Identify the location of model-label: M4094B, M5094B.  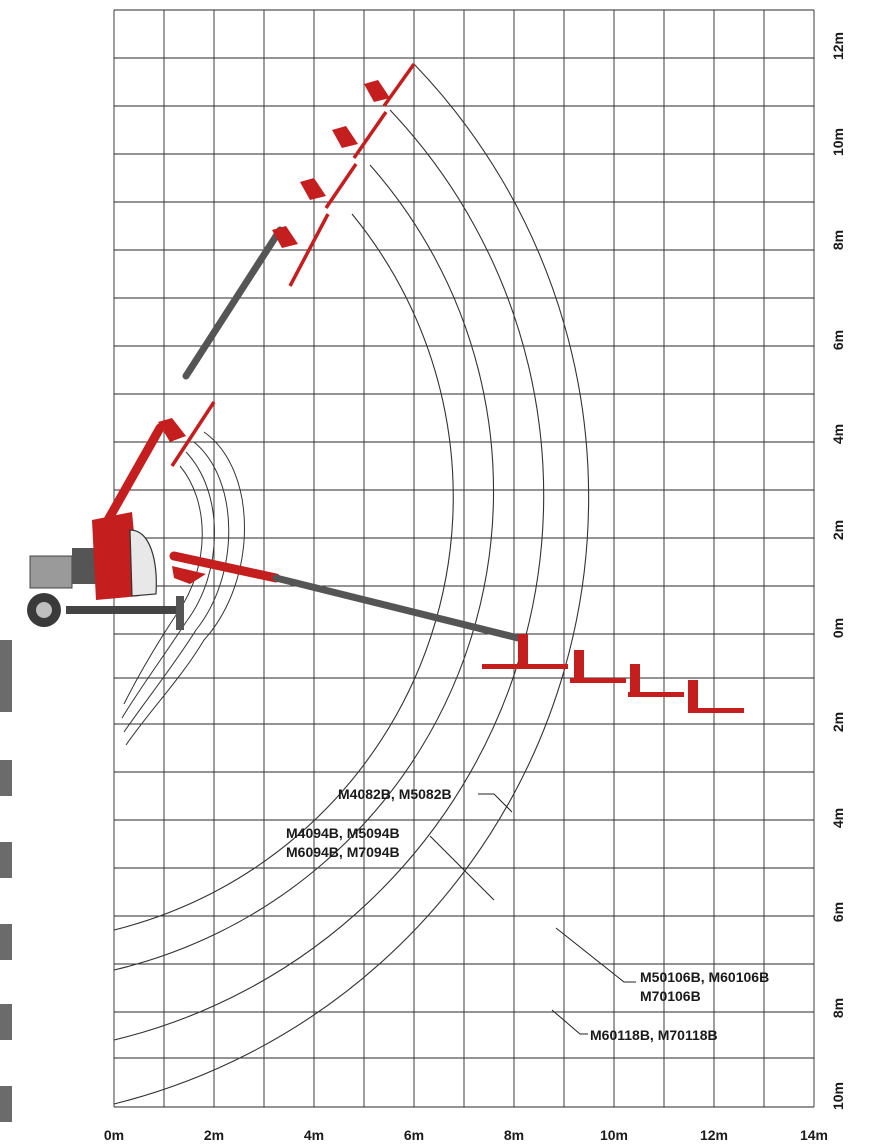
(343, 833).